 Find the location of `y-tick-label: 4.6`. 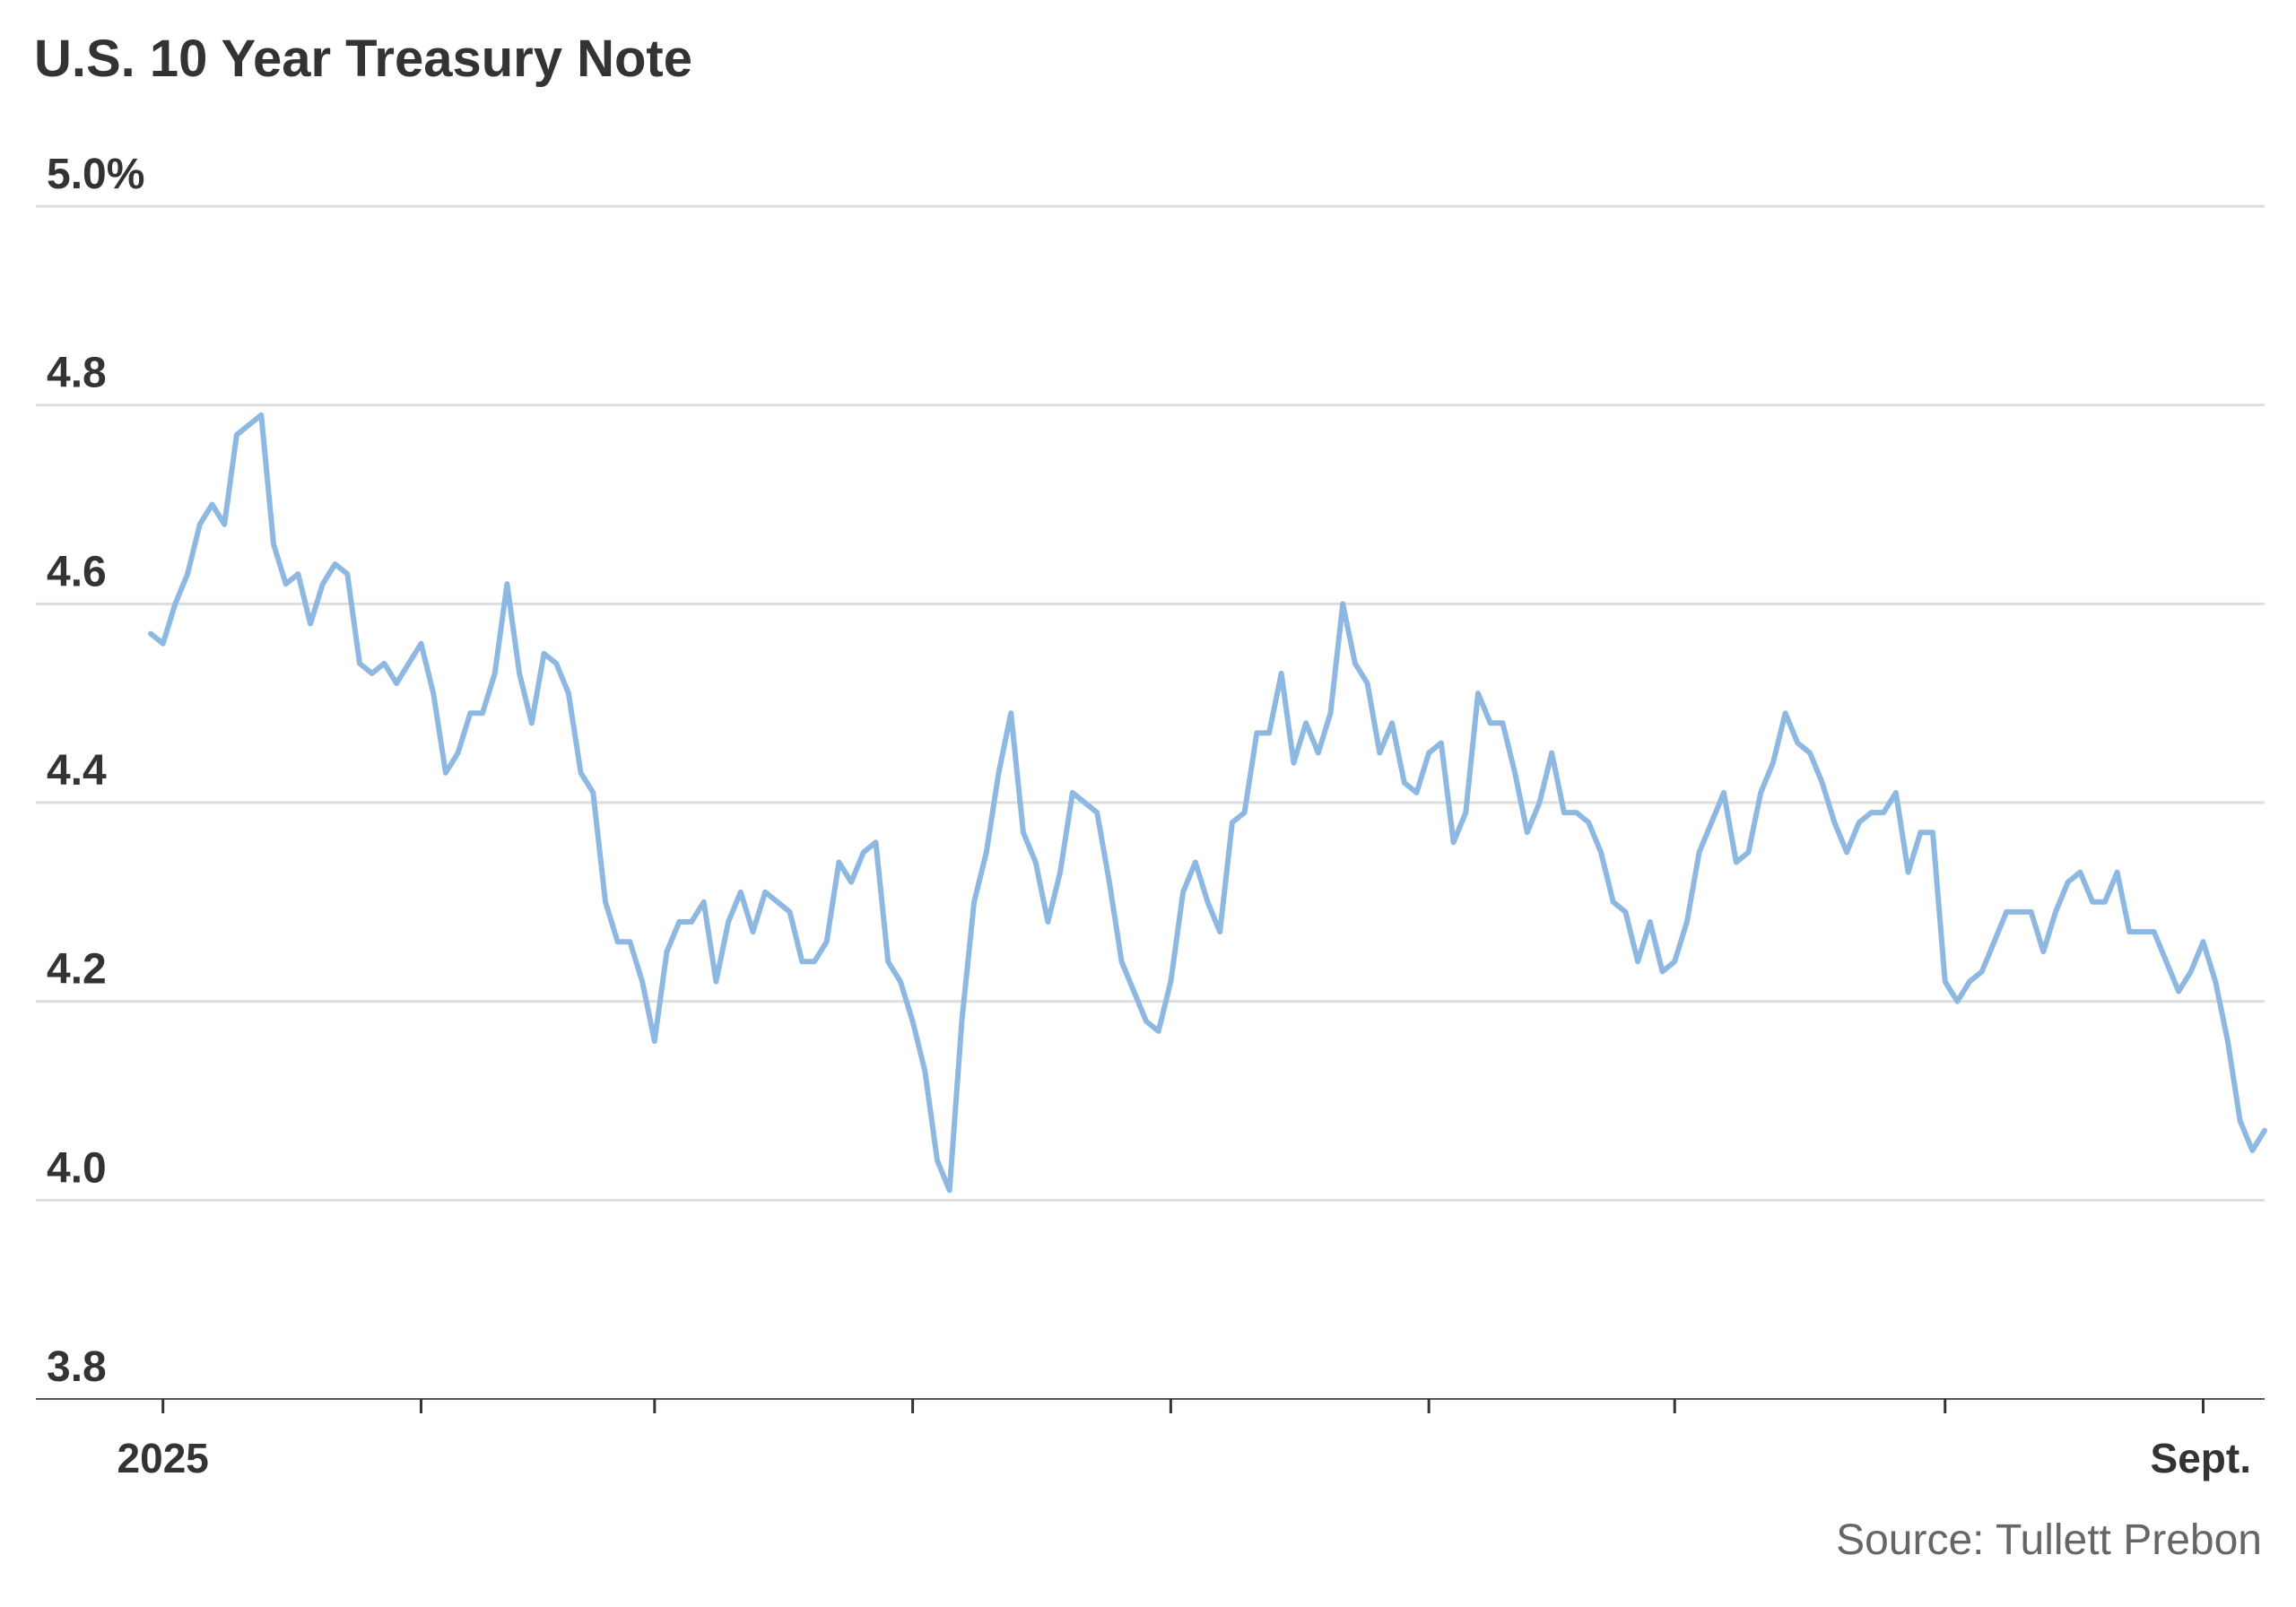

y-tick-label: 4.6 is located at coordinates (77, 572).